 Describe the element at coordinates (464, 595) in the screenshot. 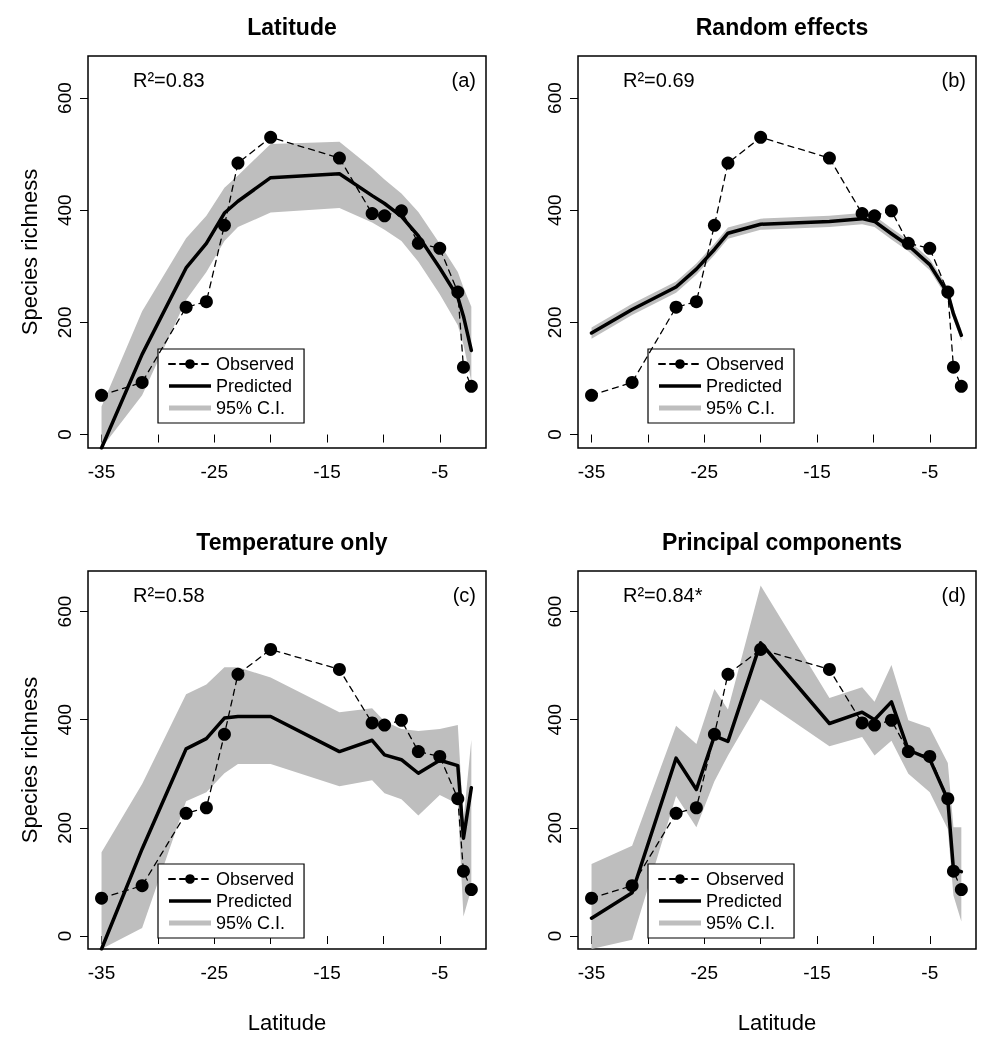

I see `annotation: (c)` at that location.